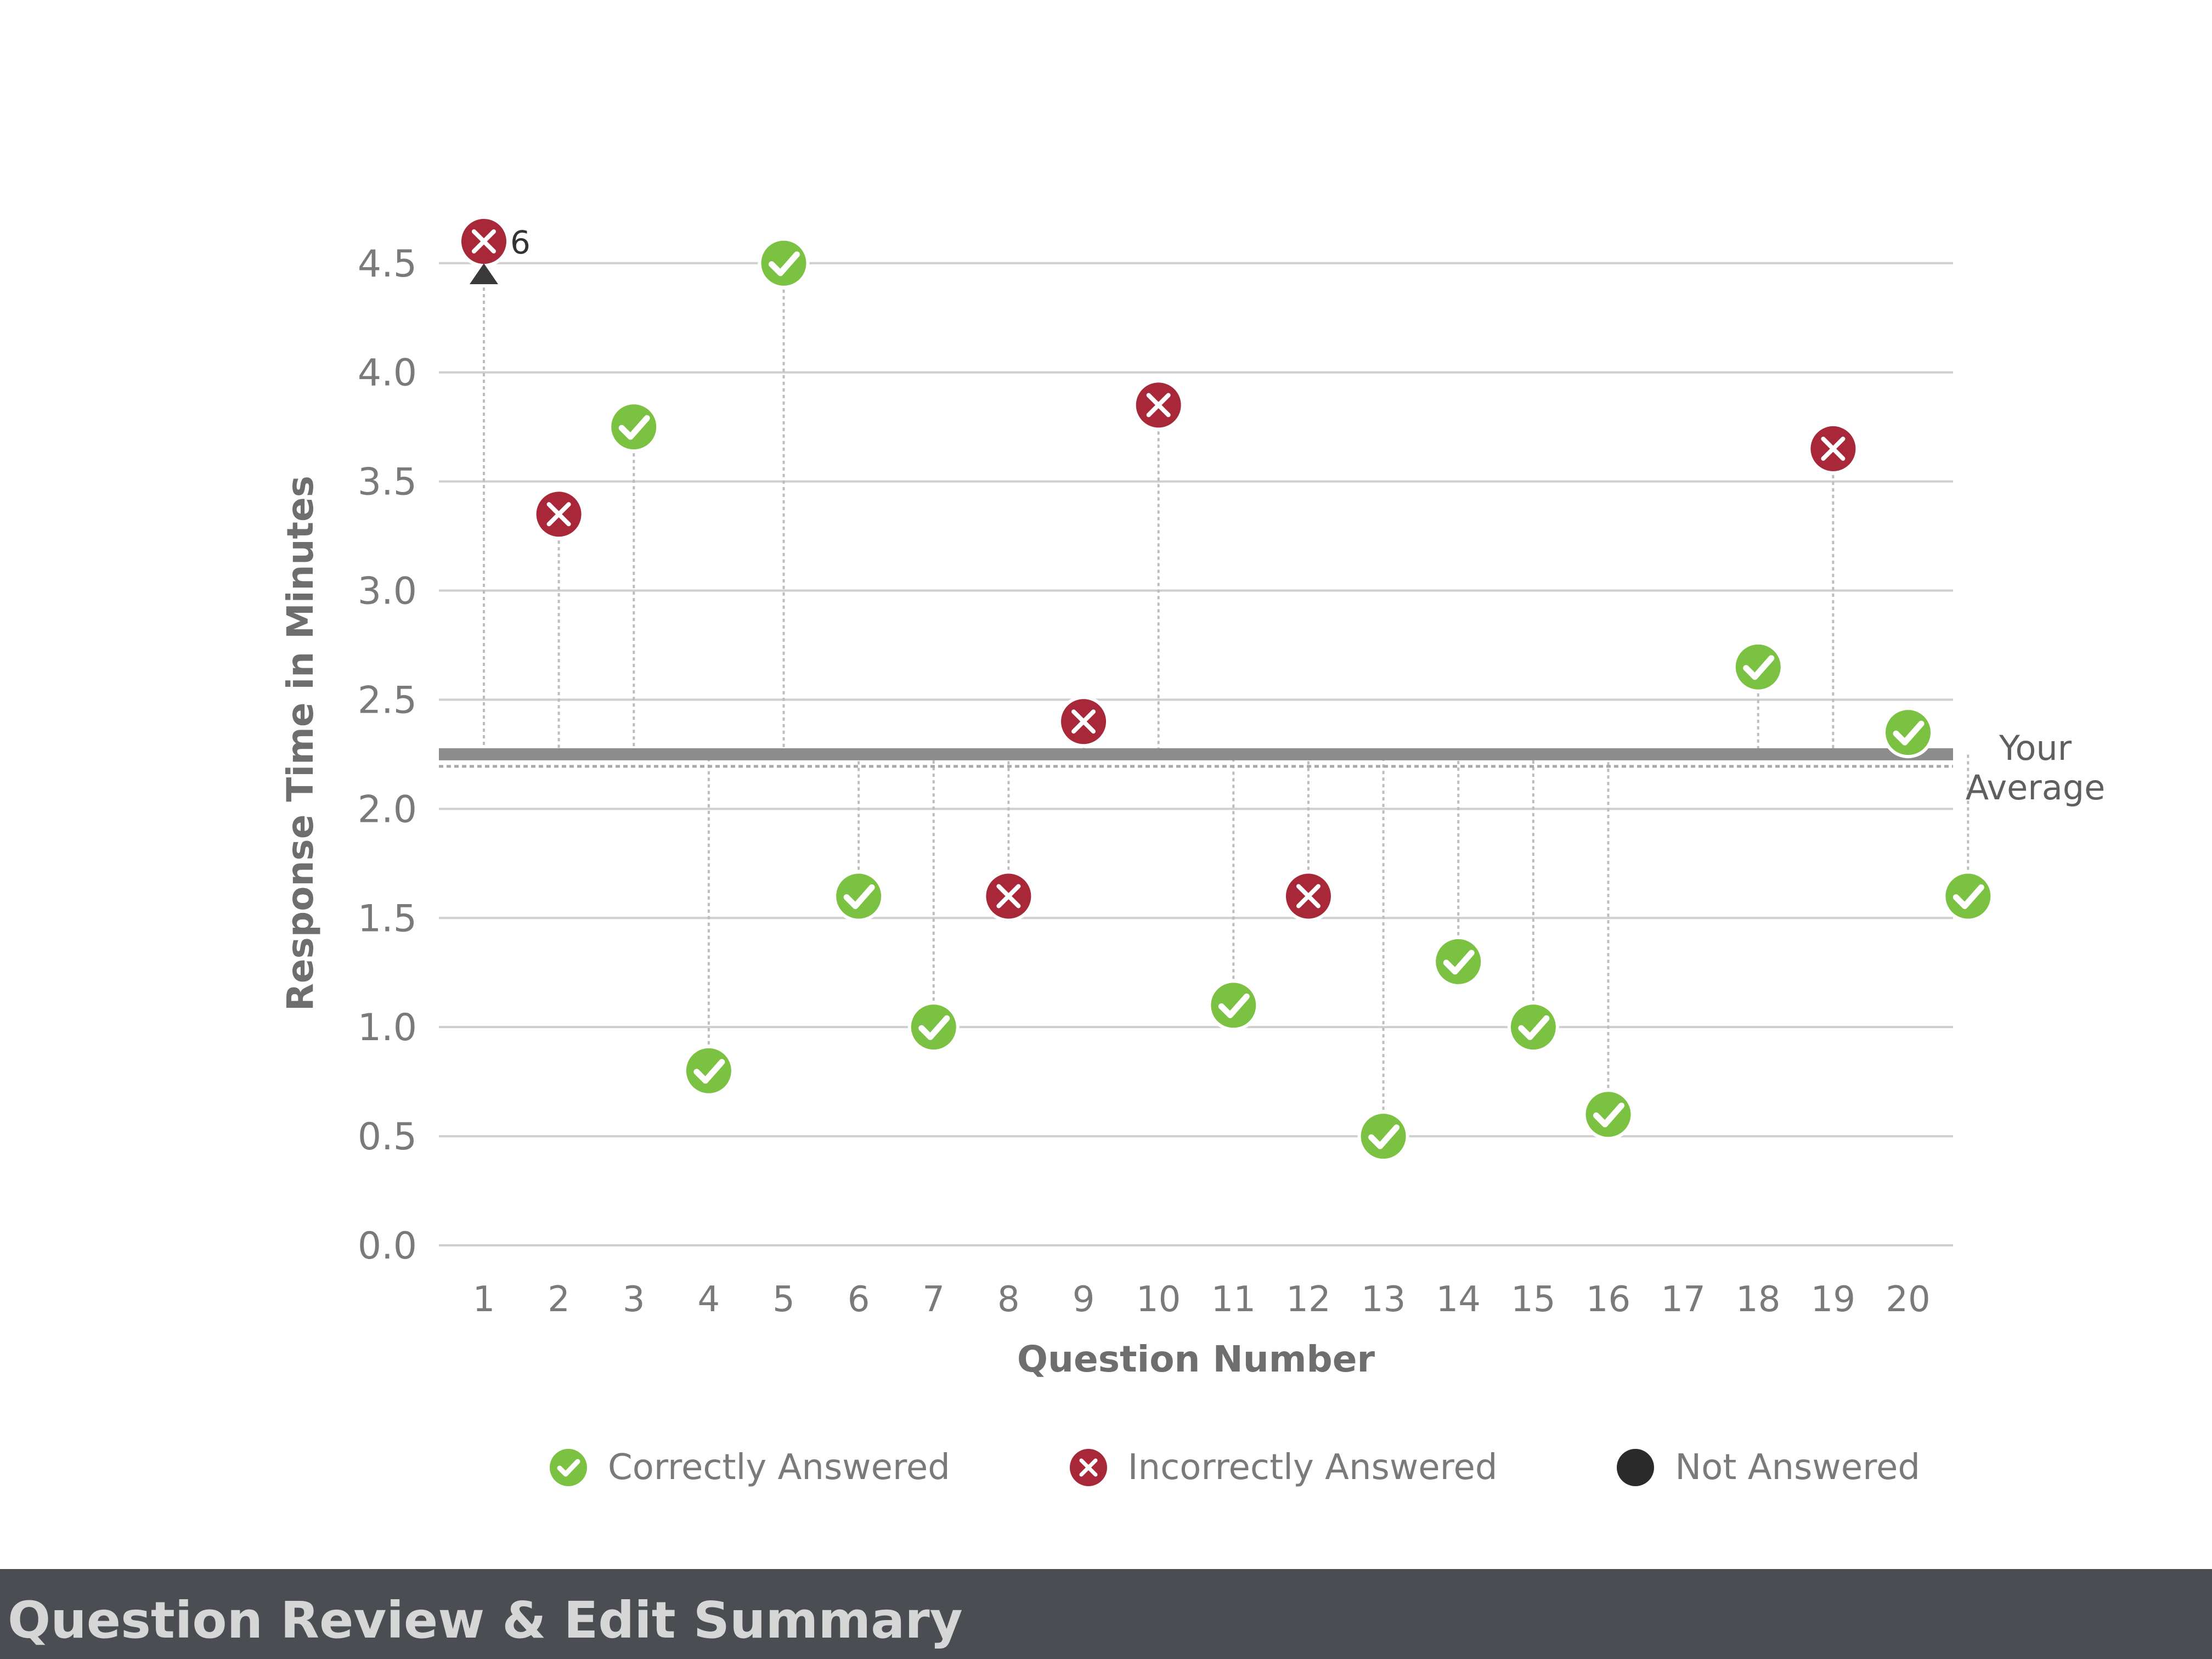 This screenshot has width=2212, height=1659. Describe the element at coordinates (2036, 748) in the screenshot. I see `average-label-line1: Your` at that location.